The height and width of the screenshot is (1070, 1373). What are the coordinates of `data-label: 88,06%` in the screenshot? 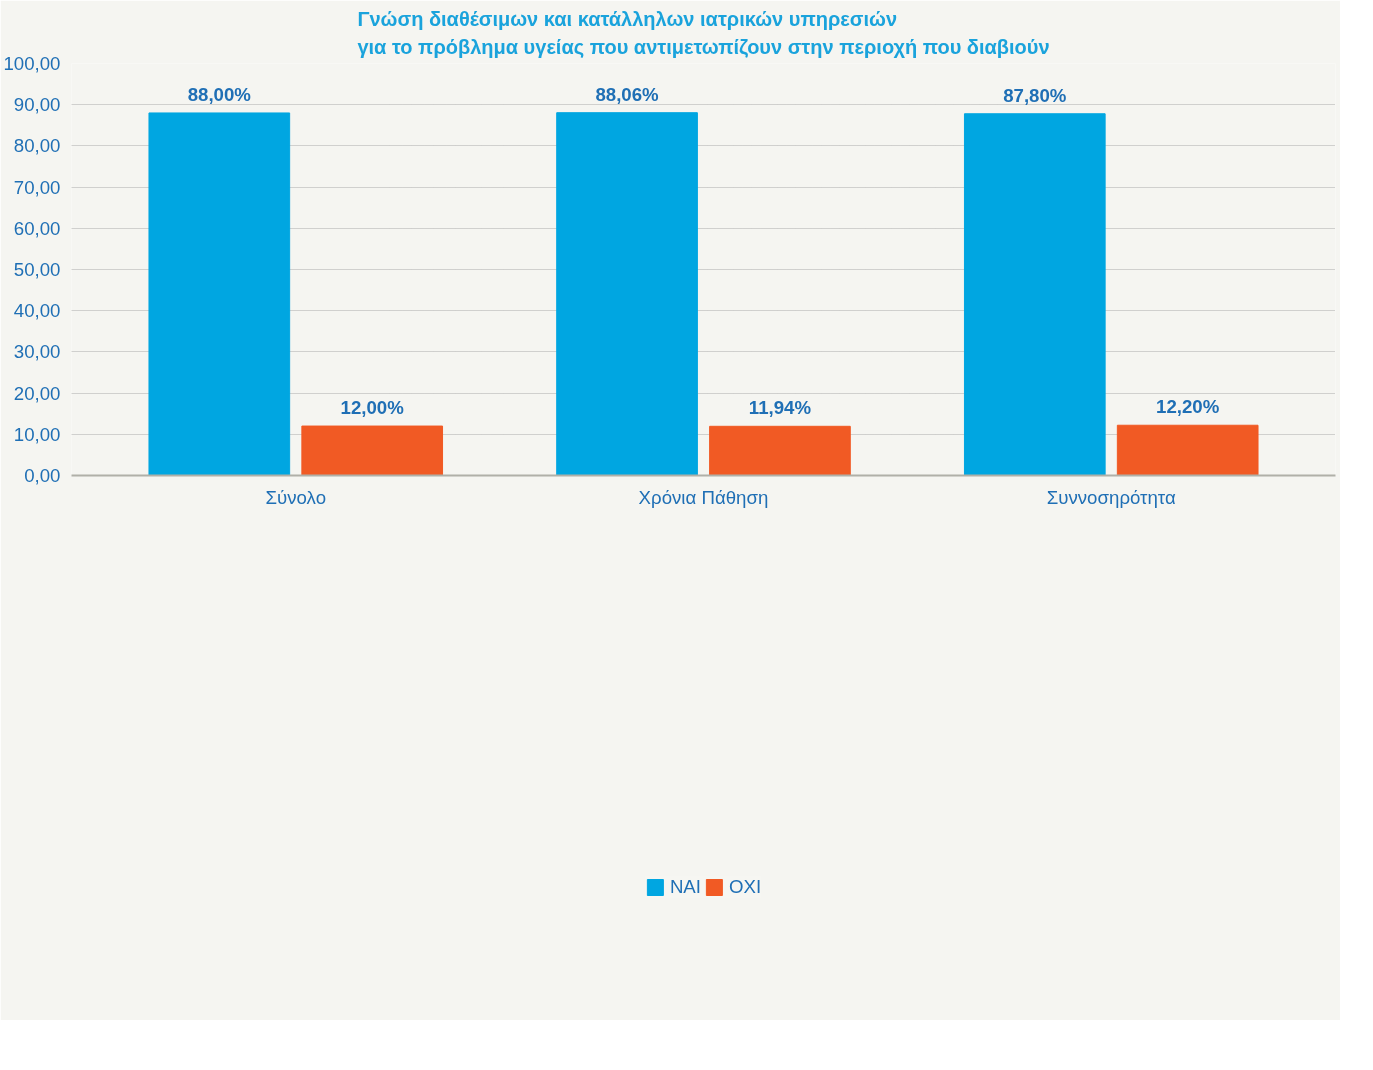 It's located at (627, 94).